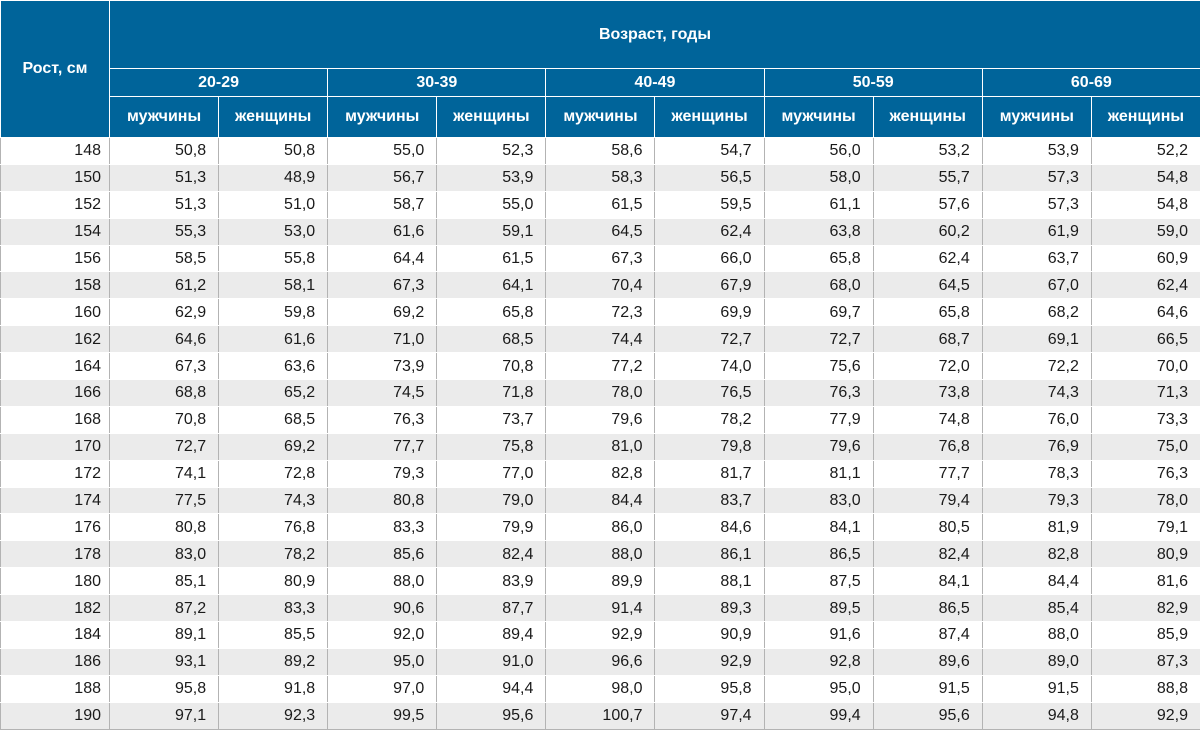  Describe the element at coordinates (600, 581) in the screenshot. I see `weight-cell: 89,9` at that location.